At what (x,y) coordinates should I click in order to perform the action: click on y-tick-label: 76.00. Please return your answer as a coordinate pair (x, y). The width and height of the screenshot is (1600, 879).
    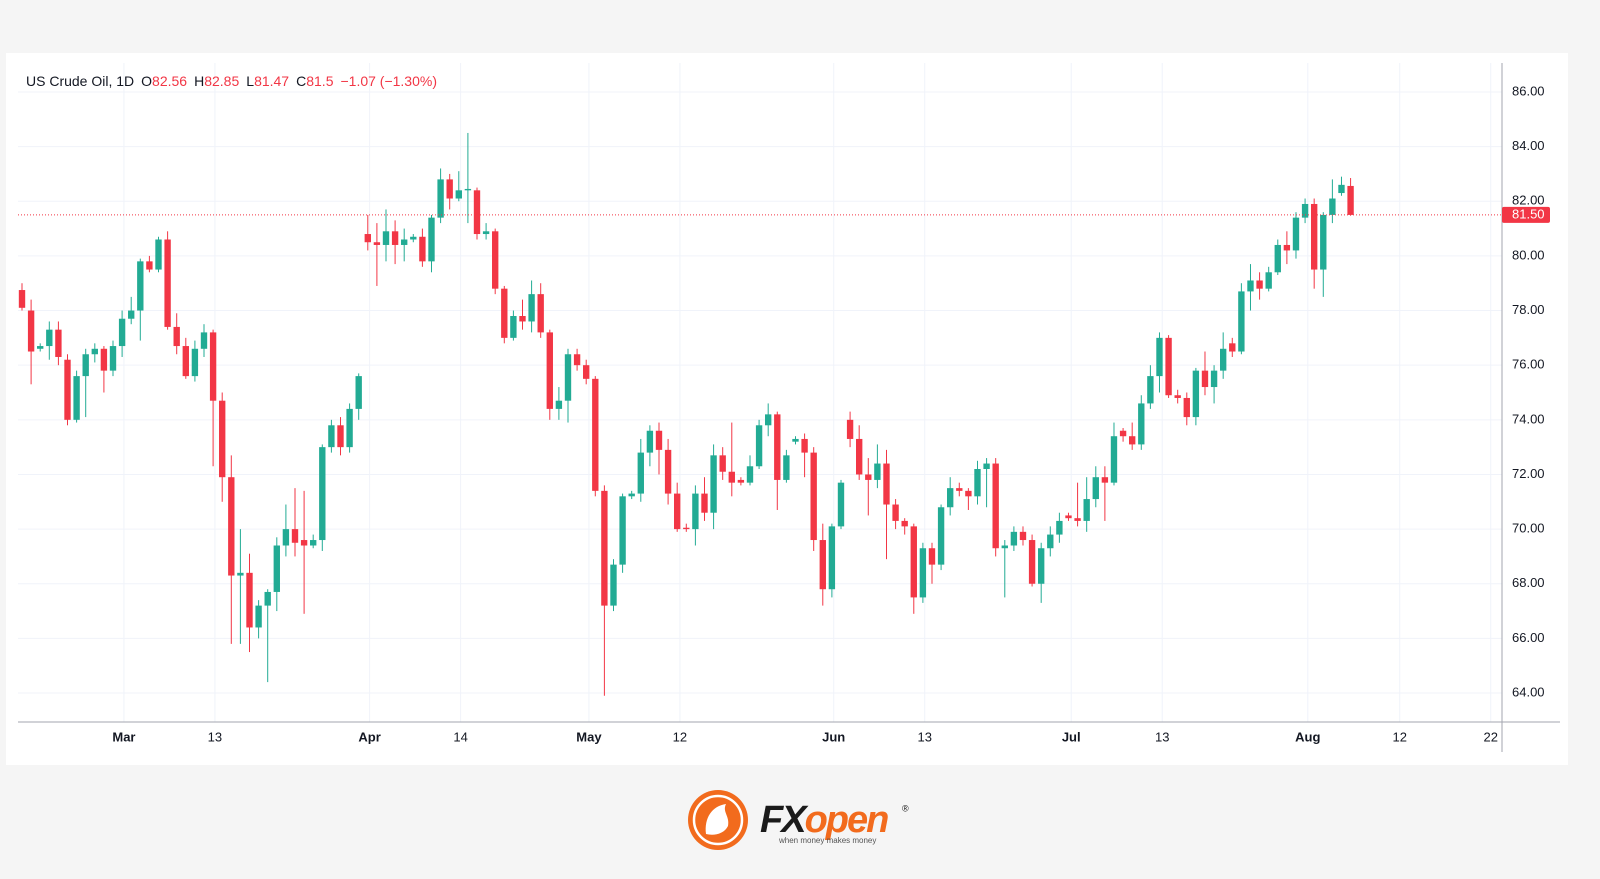
    Looking at the image, I should click on (1528, 364).